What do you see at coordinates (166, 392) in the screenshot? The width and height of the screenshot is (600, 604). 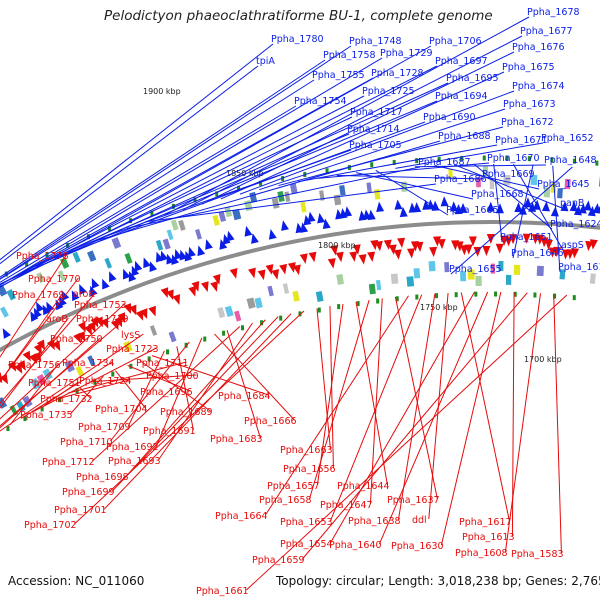 I see `gene-label: Ppha_1696` at bounding box center [166, 392].